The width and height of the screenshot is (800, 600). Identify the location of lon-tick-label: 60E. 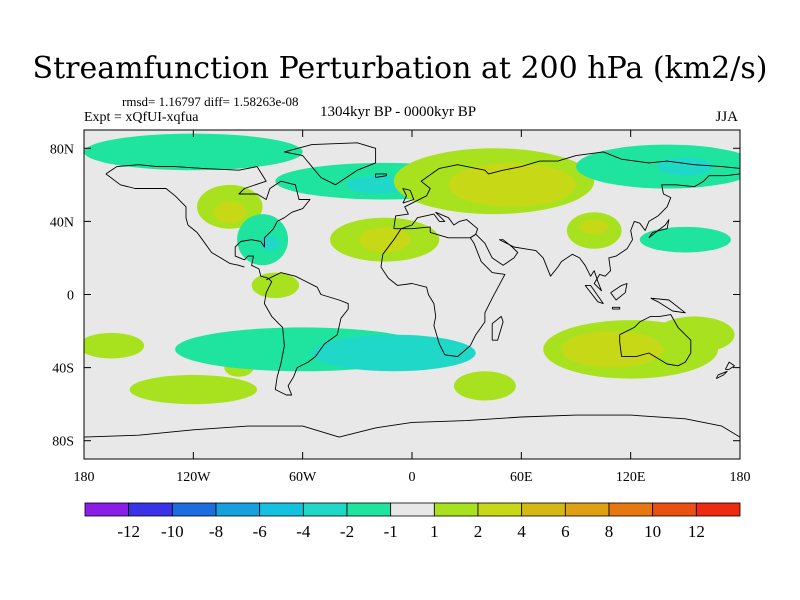
(521, 477).